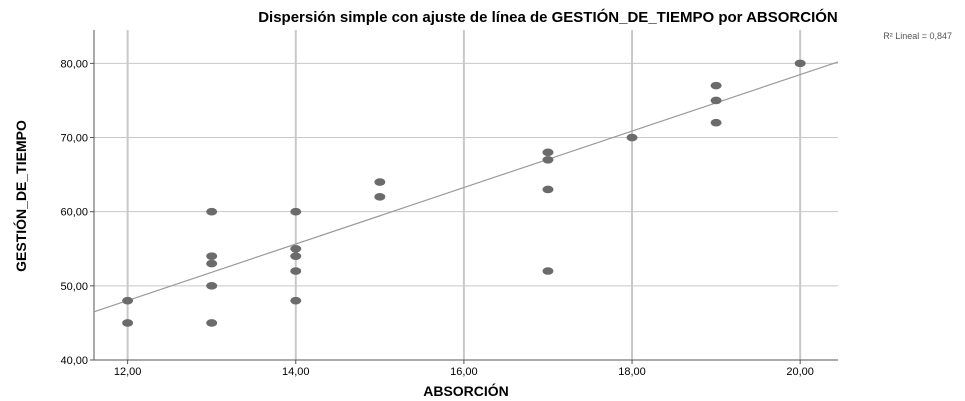 The height and width of the screenshot is (401, 965). I want to click on y-tick-label: 80,00, so click(74, 64).